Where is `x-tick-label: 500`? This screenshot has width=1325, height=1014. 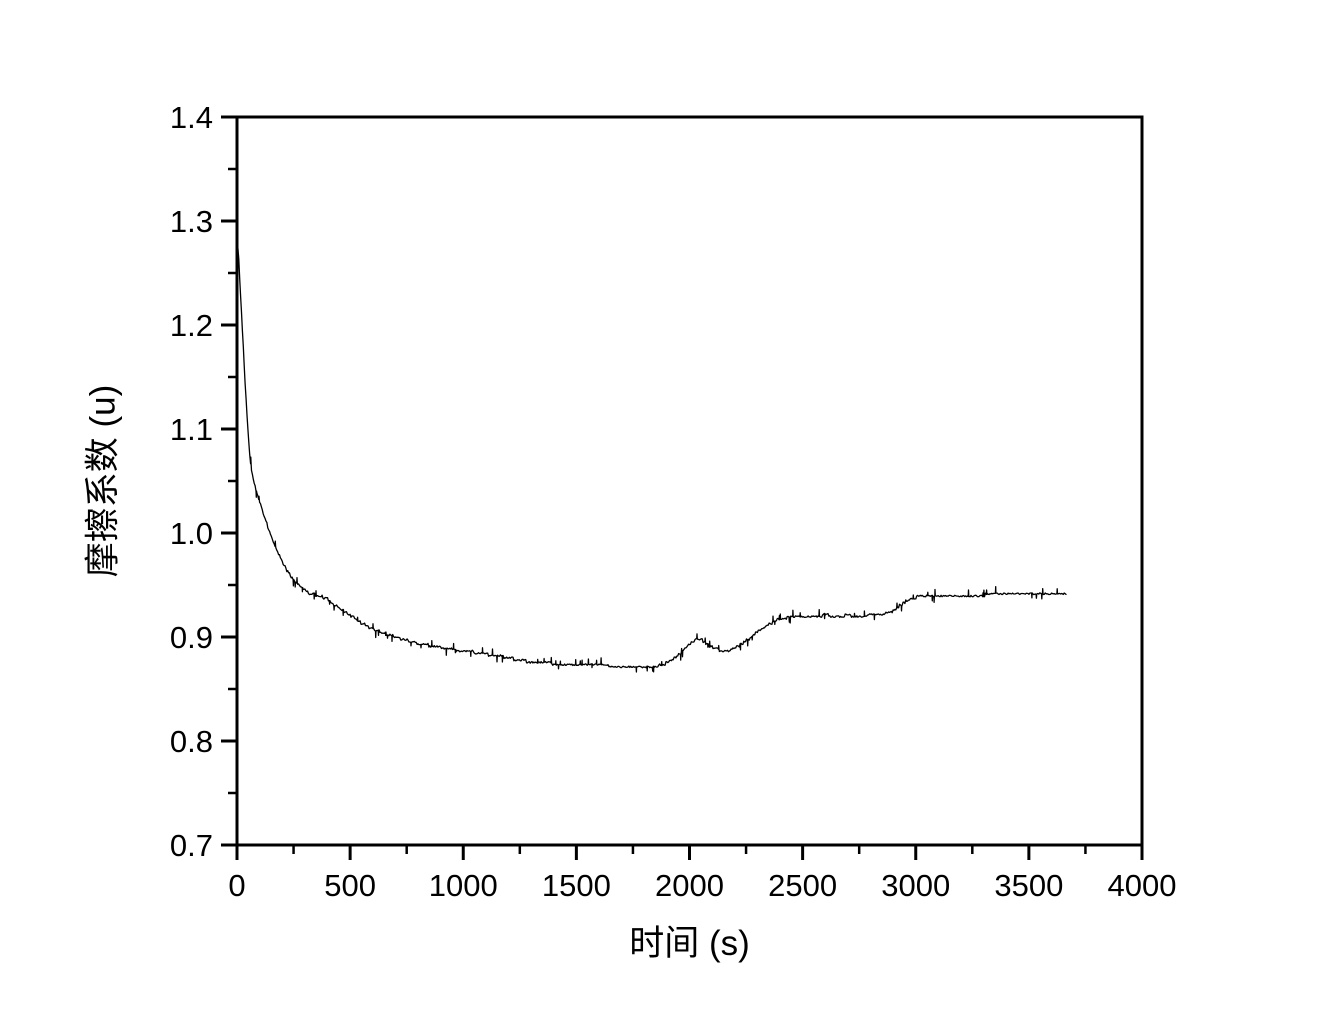
x-tick-label: 500 is located at coordinates (350, 885).